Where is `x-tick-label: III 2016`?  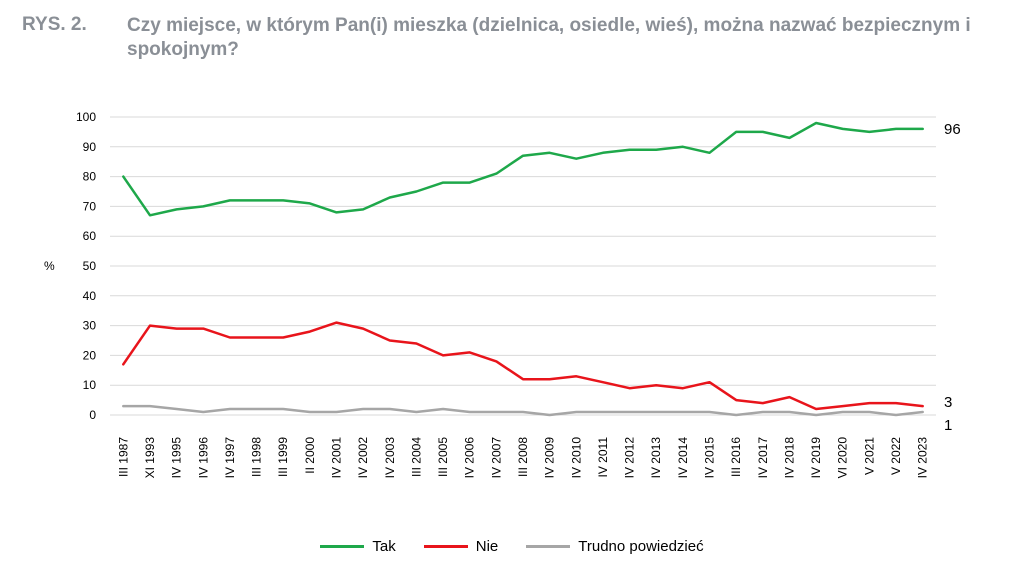 x-tick-label: III 2016 is located at coordinates (736, 457).